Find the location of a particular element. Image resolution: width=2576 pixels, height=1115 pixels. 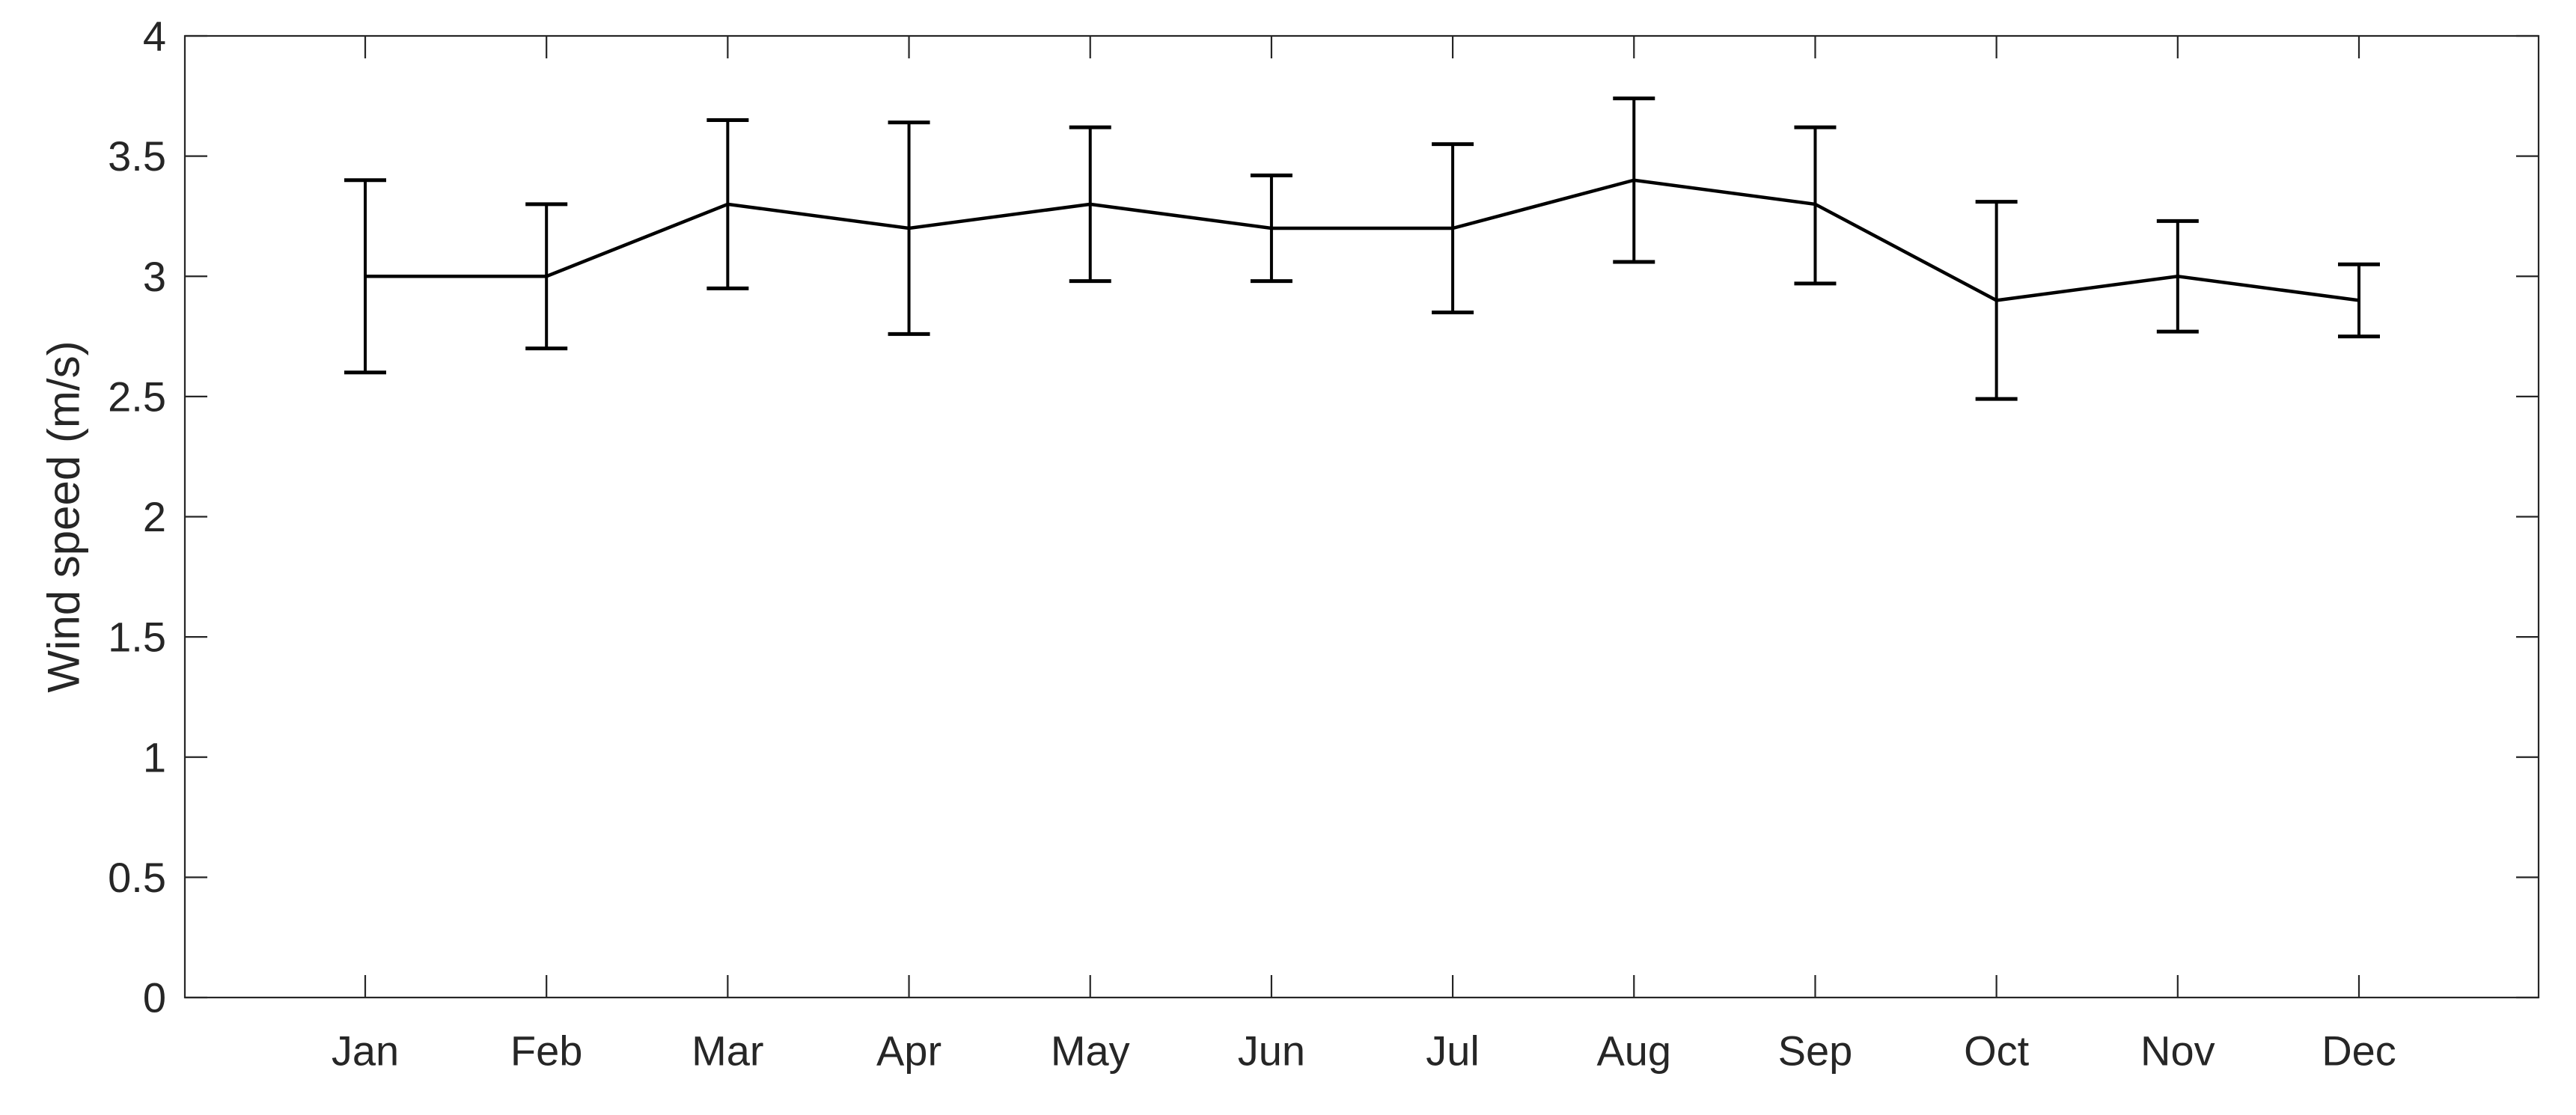

wind-speed-line is located at coordinates (1362, 240).